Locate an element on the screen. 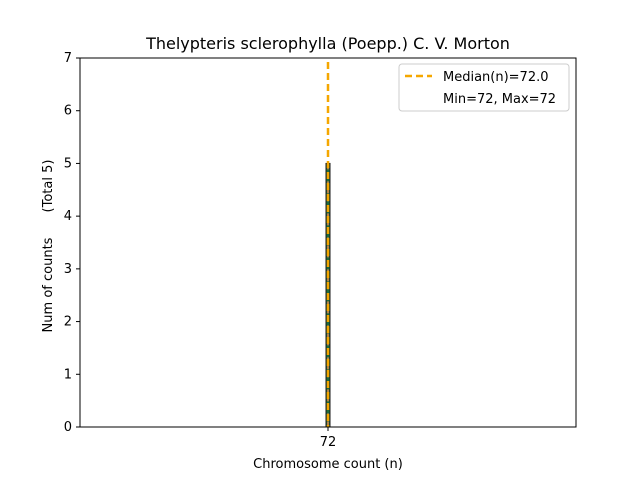  legend-median-label: Median(n)=72.0 is located at coordinates (496, 77).